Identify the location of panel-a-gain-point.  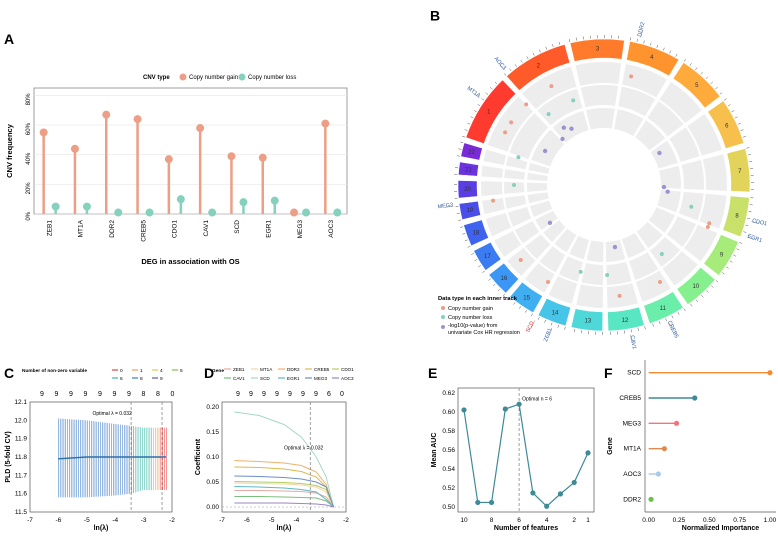
(200, 128).